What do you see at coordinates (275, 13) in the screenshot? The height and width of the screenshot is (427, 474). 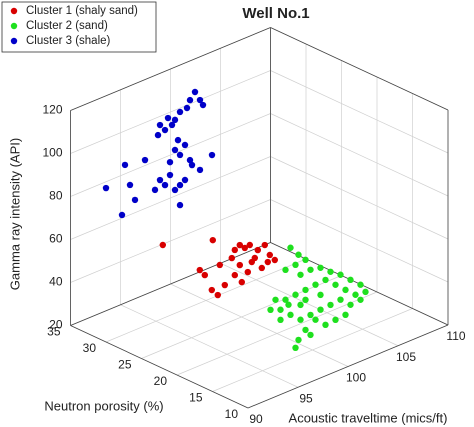 I see `chart-title: Well No.1` at bounding box center [275, 13].